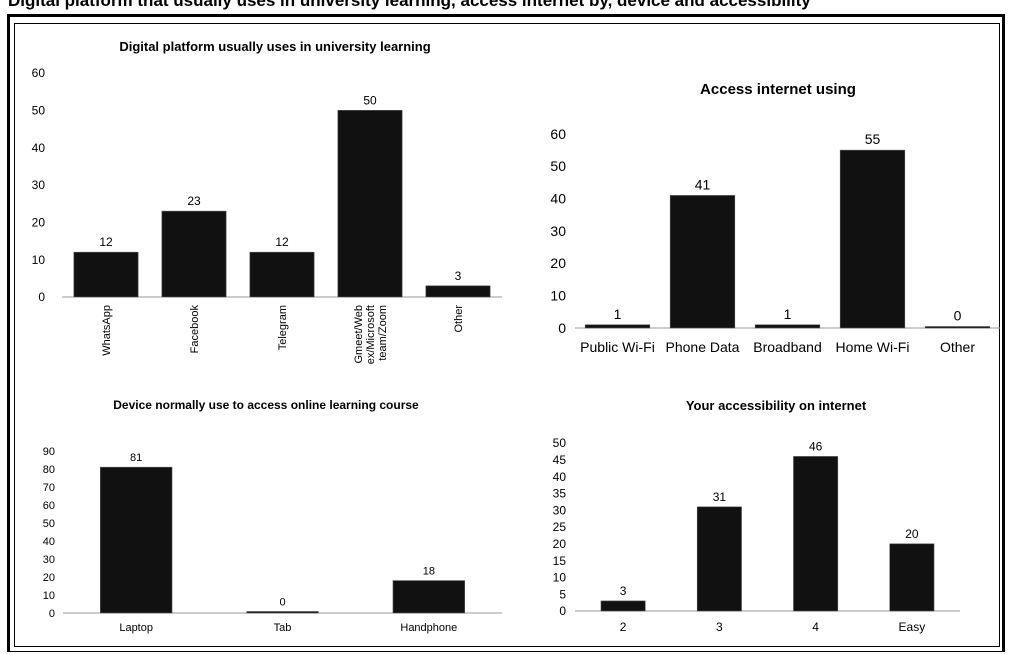 Image resolution: width=1009 pixels, height=654 pixels. I want to click on data-label: 41, so click(703, 184).